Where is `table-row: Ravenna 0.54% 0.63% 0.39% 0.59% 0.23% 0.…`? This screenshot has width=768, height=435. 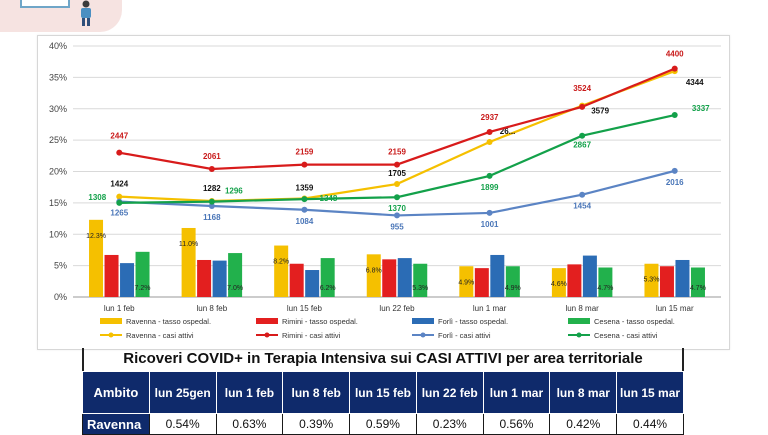
table-row: Ravenna 0.54% 0.63% 0.39% 0.59% 0.23% 0.… is located at coordinates (383, 424).